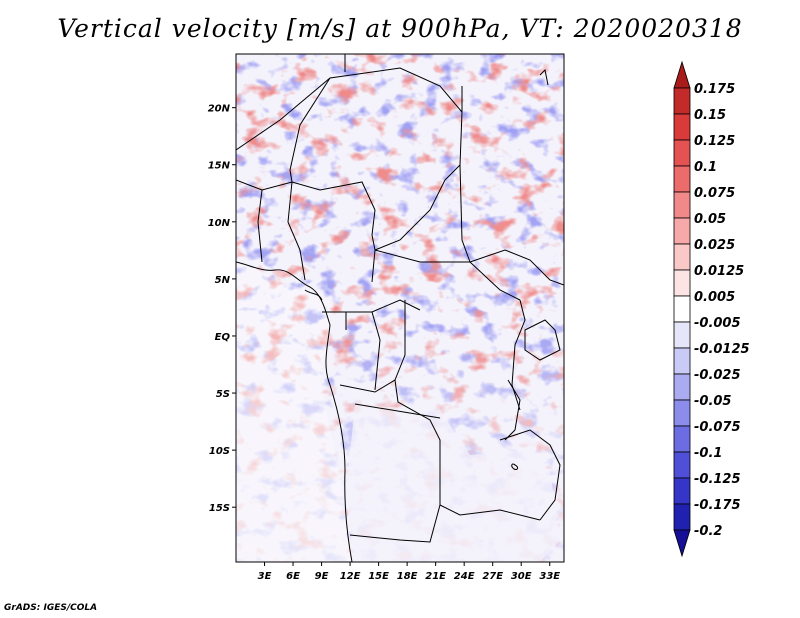 The height and width of the screenshot is (618, 800). I want to click on grads-credit: GrADS: IGES/COLA, so click(51, 608).